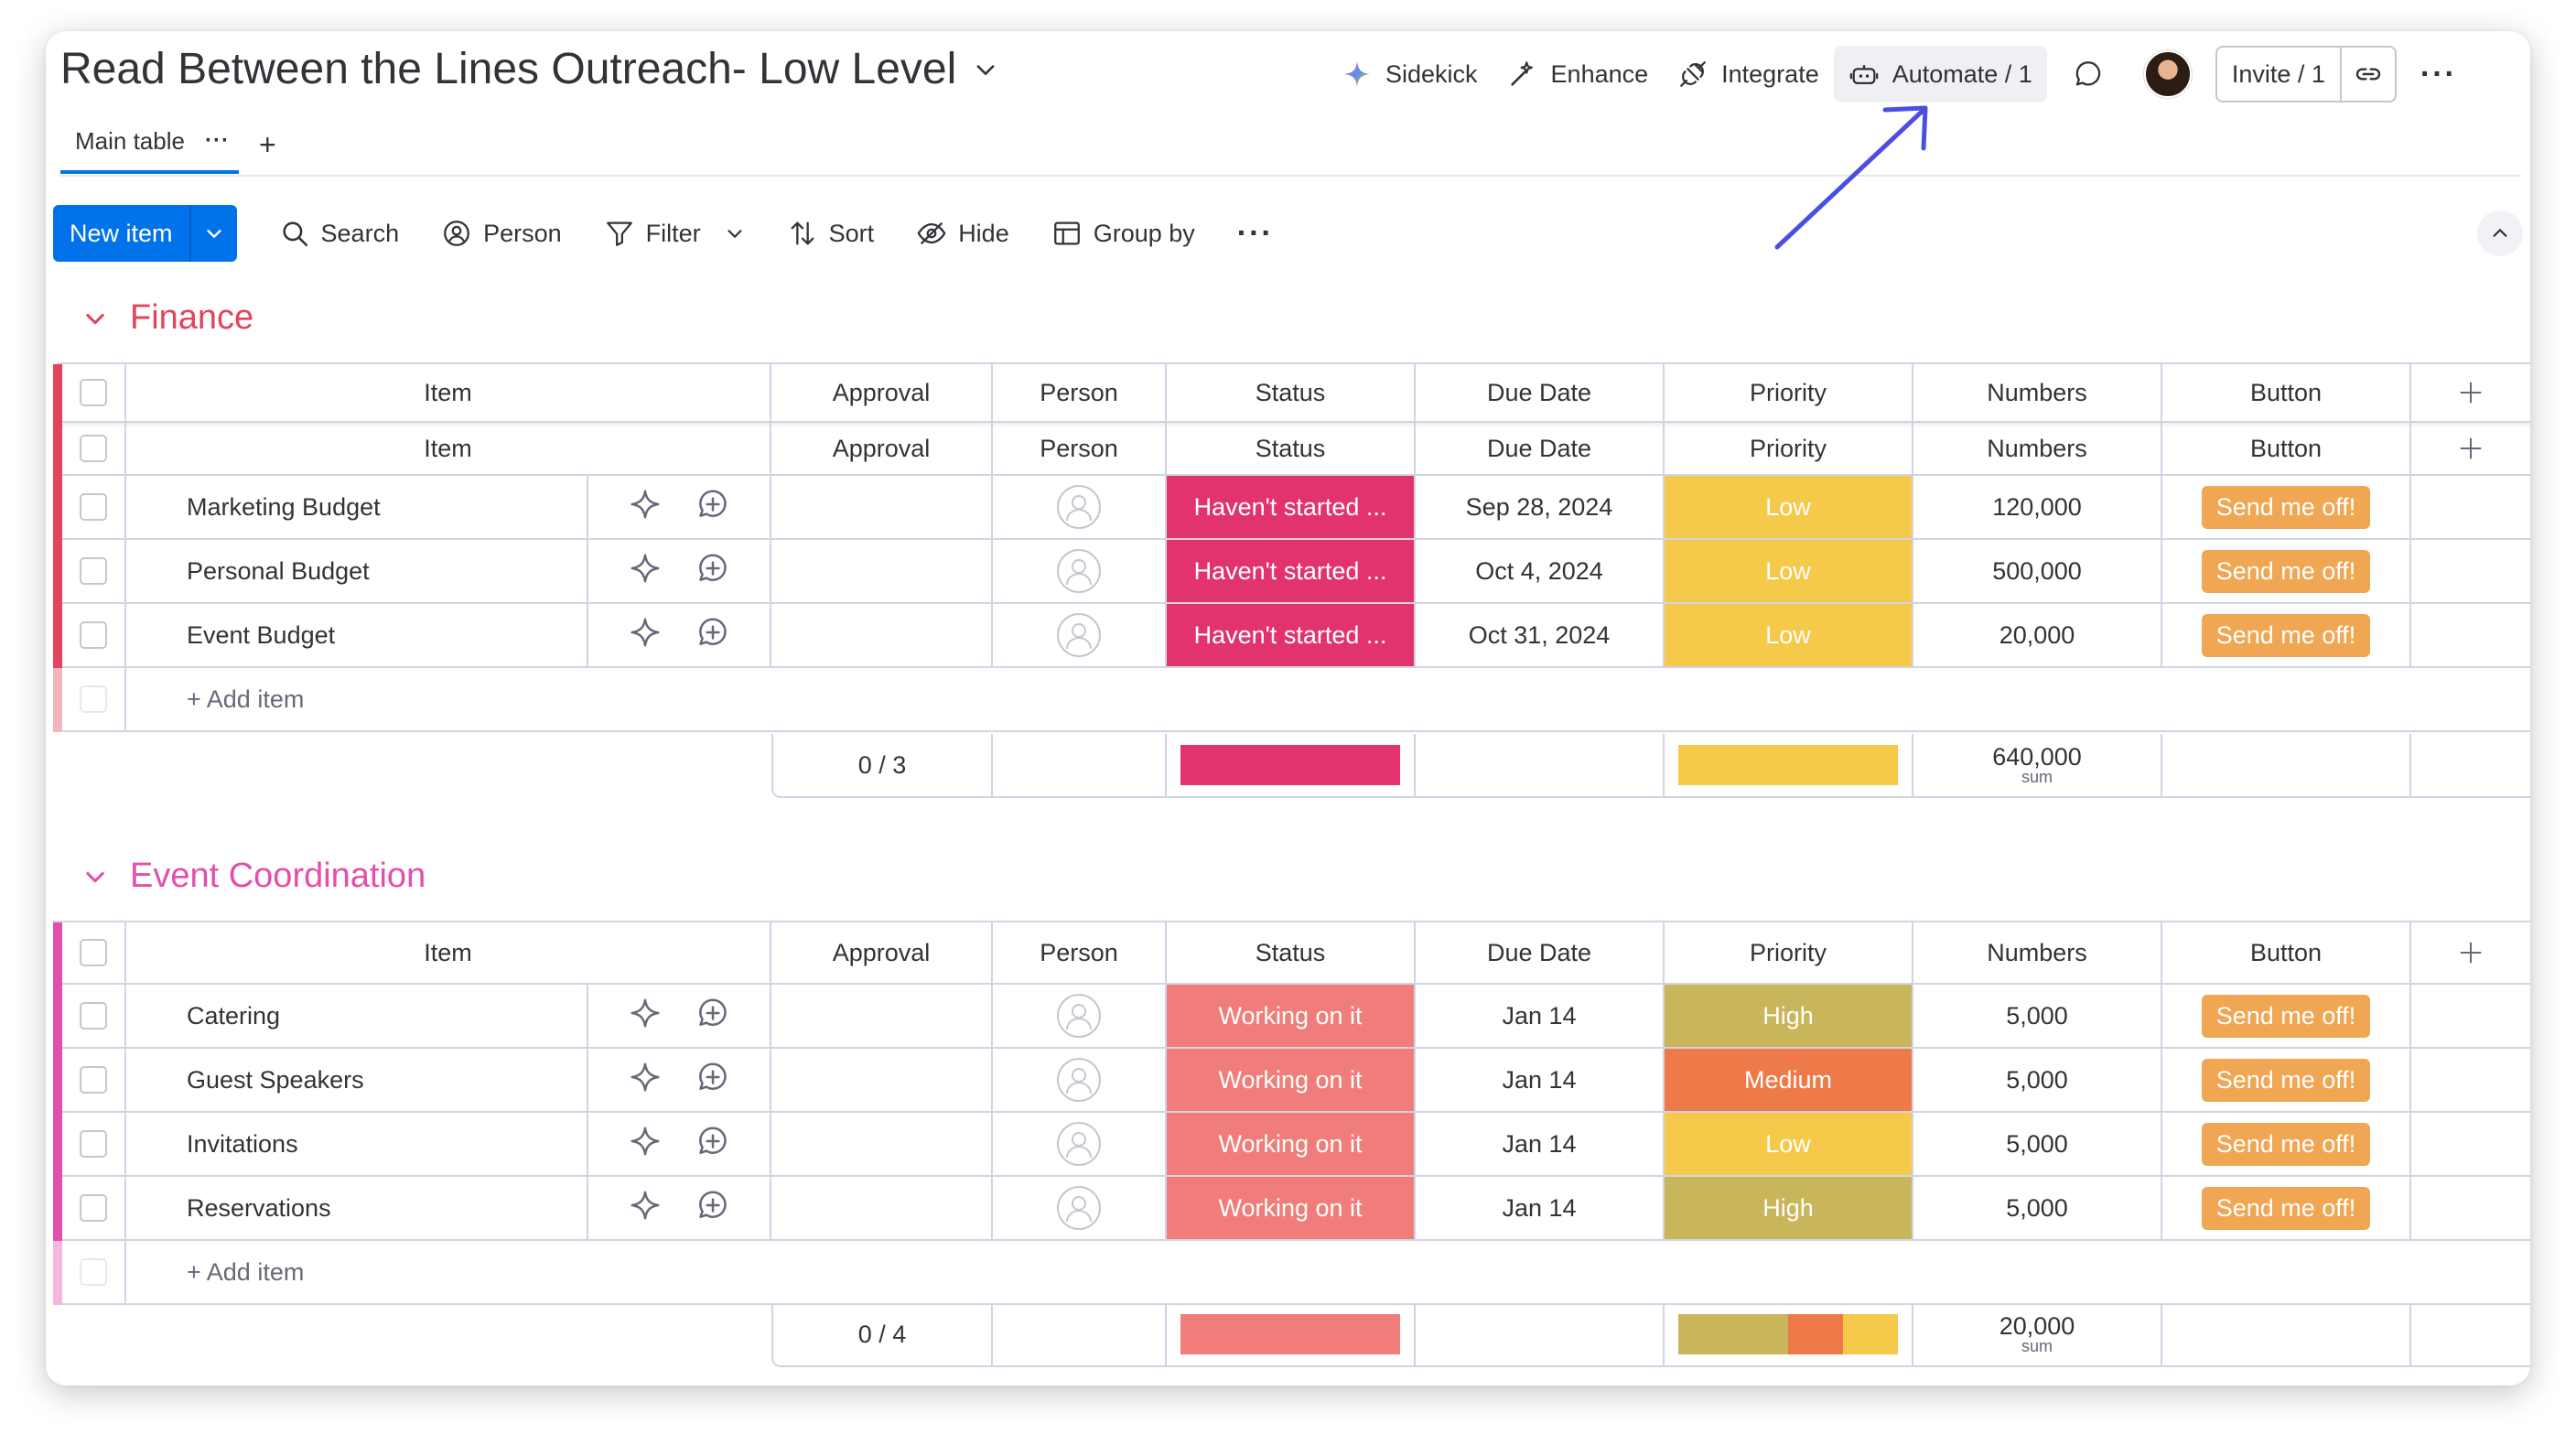 The height and width of the screenshot is (1445, 2576). I want to click on due-date-cell: Sep 28, 2024, so click(1540, 508).